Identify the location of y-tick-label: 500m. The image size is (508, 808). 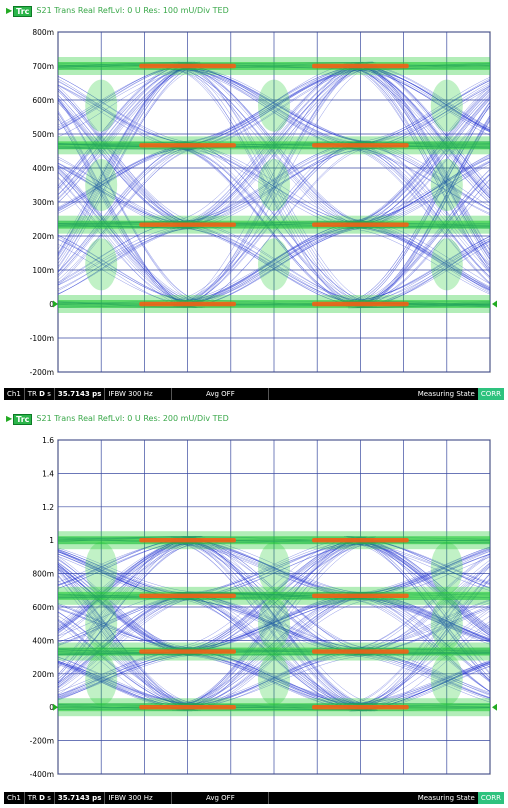
(43, 134).